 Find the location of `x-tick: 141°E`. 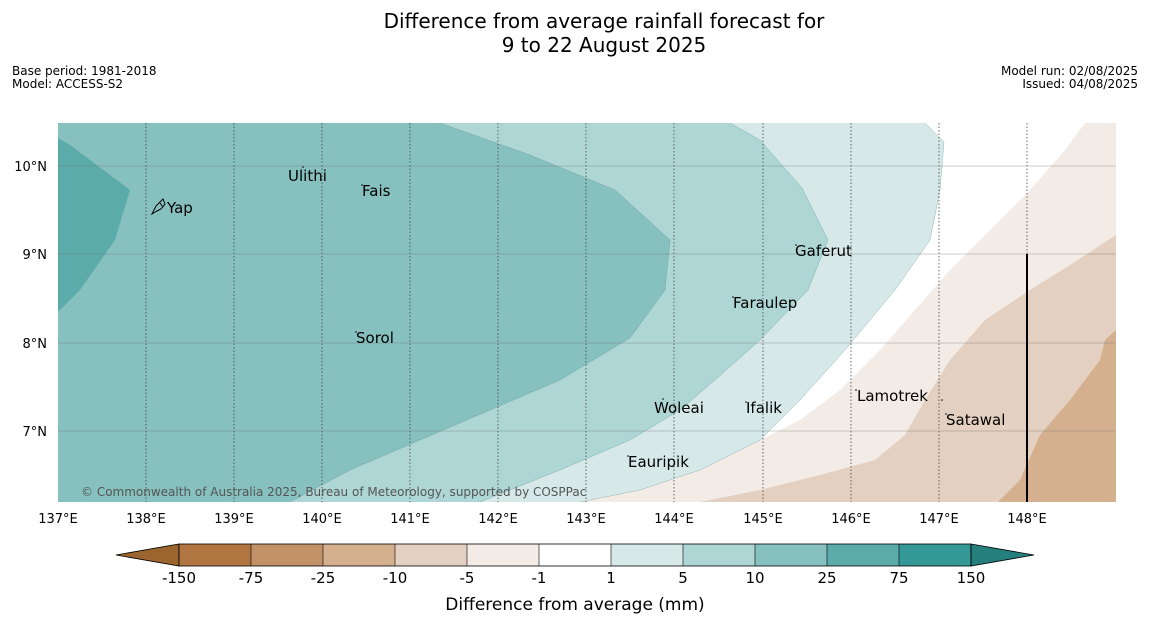

x-tick: 141°E is located at coordinates (410, 519).